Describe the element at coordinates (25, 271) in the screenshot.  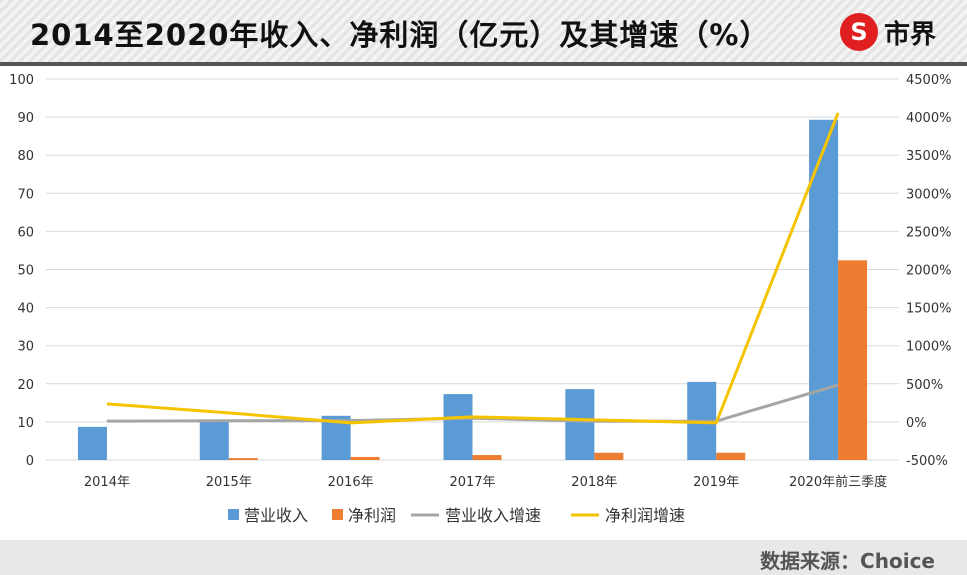
I see `left-tick-label: 50` at that location.